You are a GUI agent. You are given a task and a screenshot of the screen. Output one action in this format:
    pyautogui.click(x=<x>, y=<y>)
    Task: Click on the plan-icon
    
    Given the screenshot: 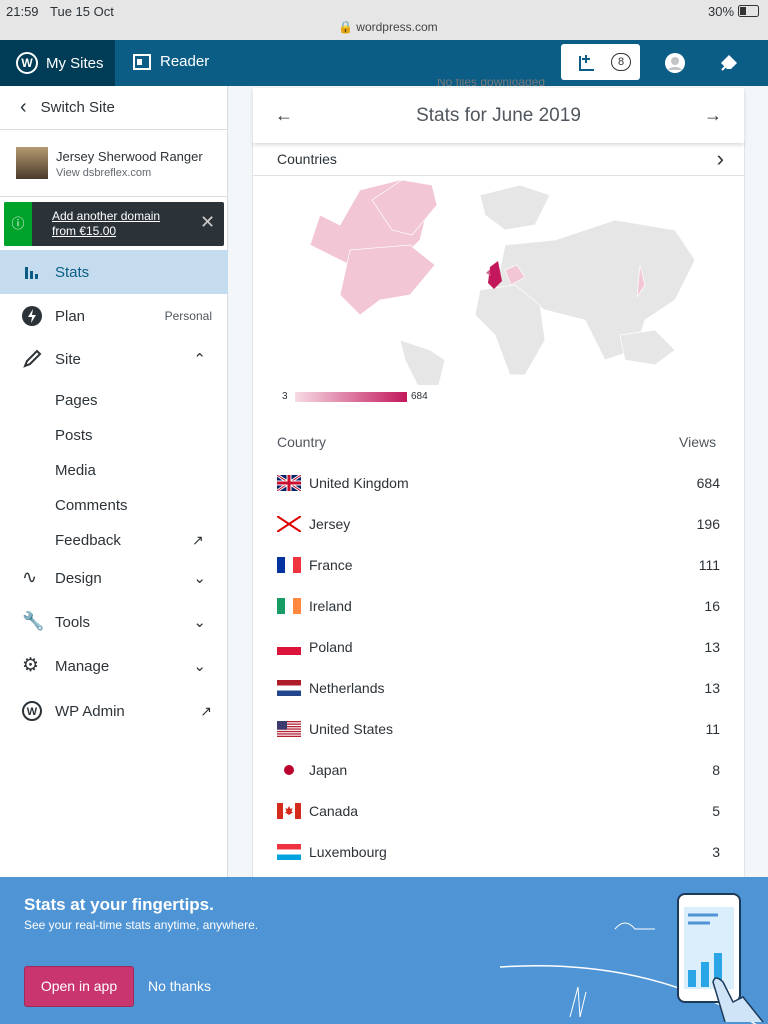 What is the action you would take?
    pyautogui.click(x=32, y=316)
    